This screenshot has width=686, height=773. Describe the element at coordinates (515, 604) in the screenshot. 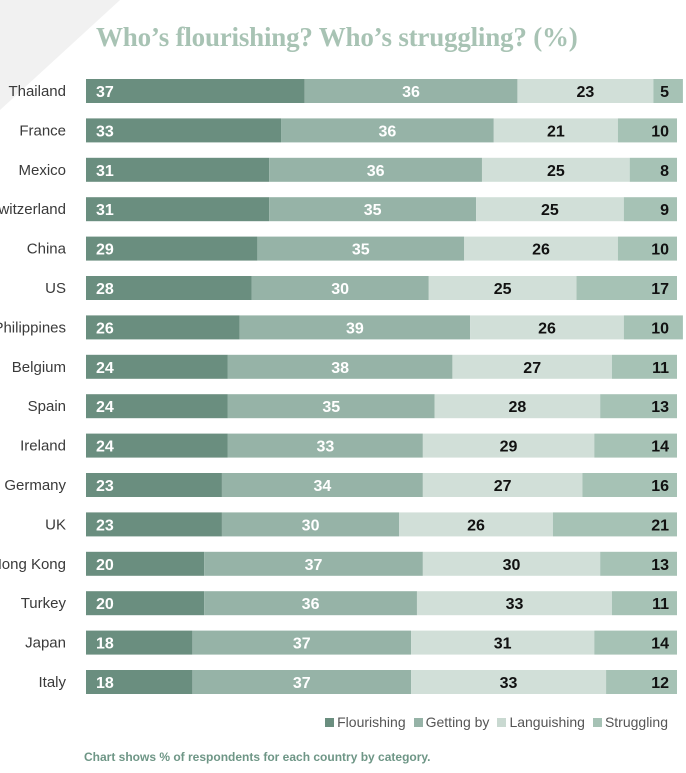

I see `value-label-languishing: 33` at that location.